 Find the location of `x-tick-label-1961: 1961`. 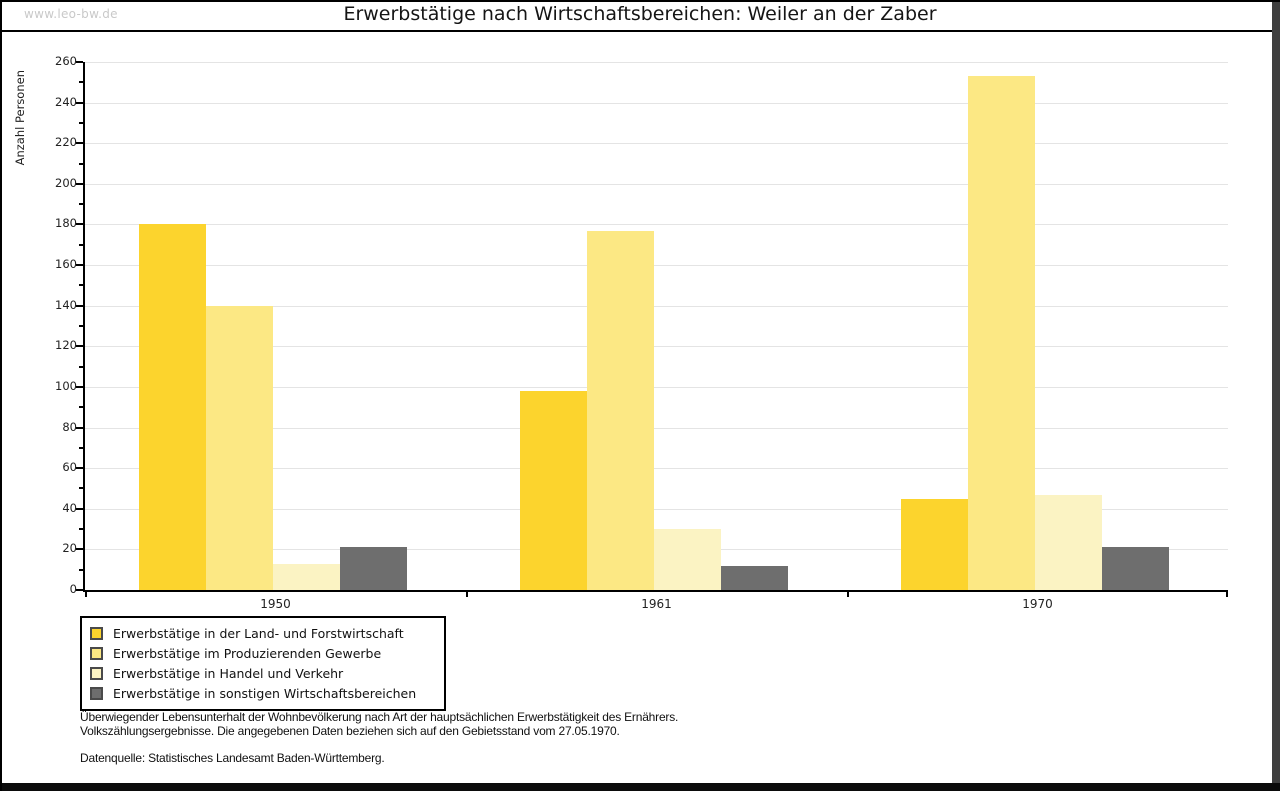

x-tick-label-1961: 1961 is located at coordinates (656, 604).